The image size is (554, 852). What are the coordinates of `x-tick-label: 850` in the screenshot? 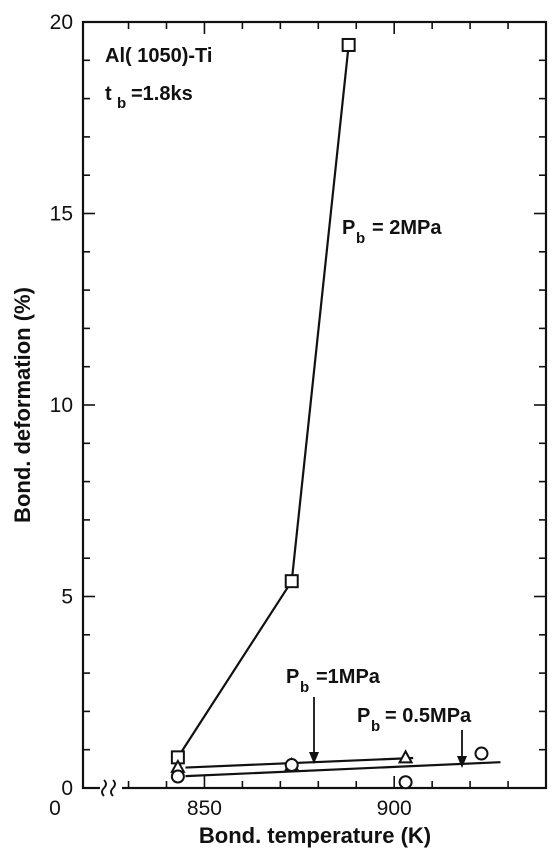 It's located at (204, 808).